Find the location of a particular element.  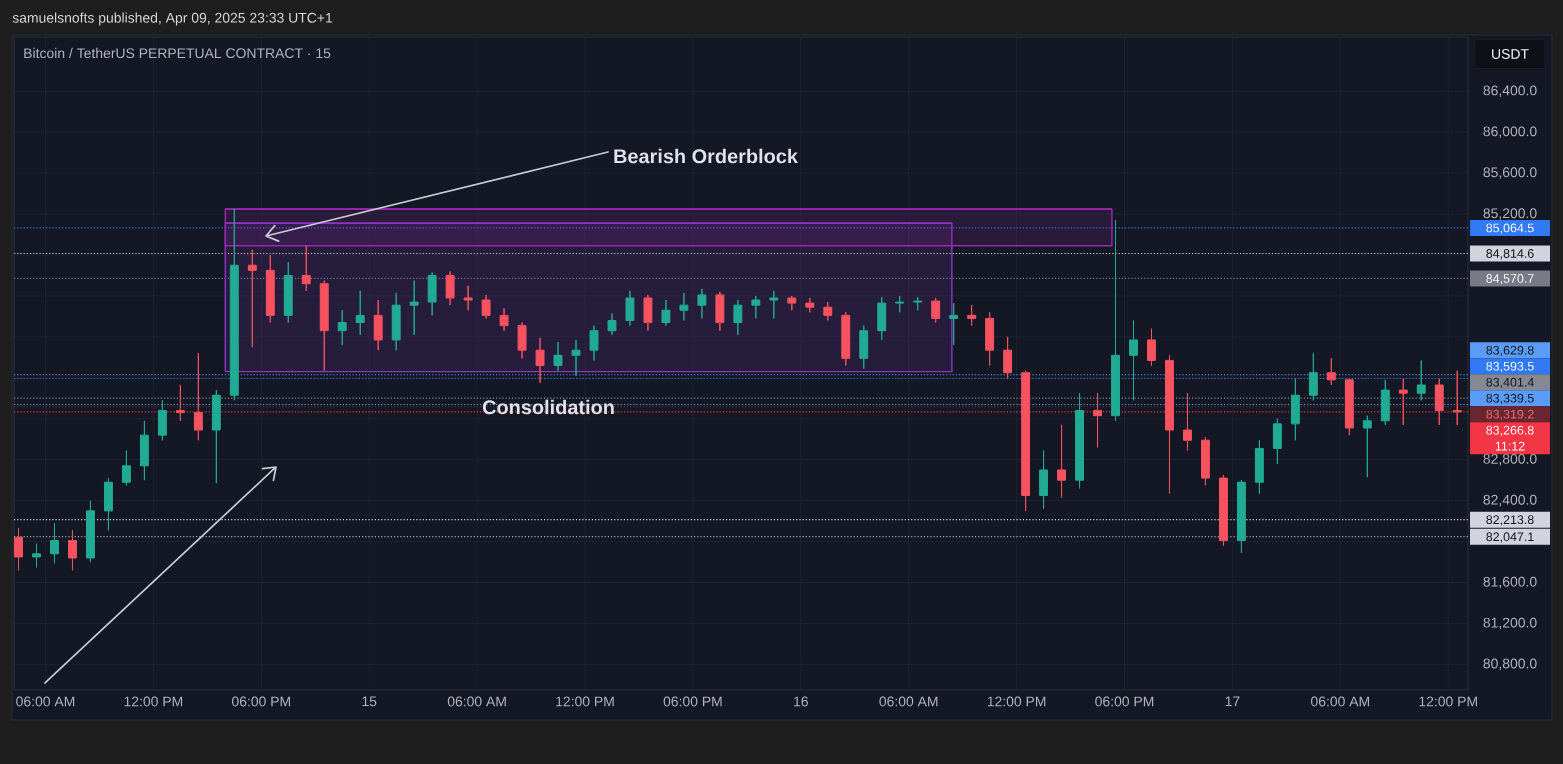

y-tick-label: 85,200.0 is located at coordinates (1510, 214).